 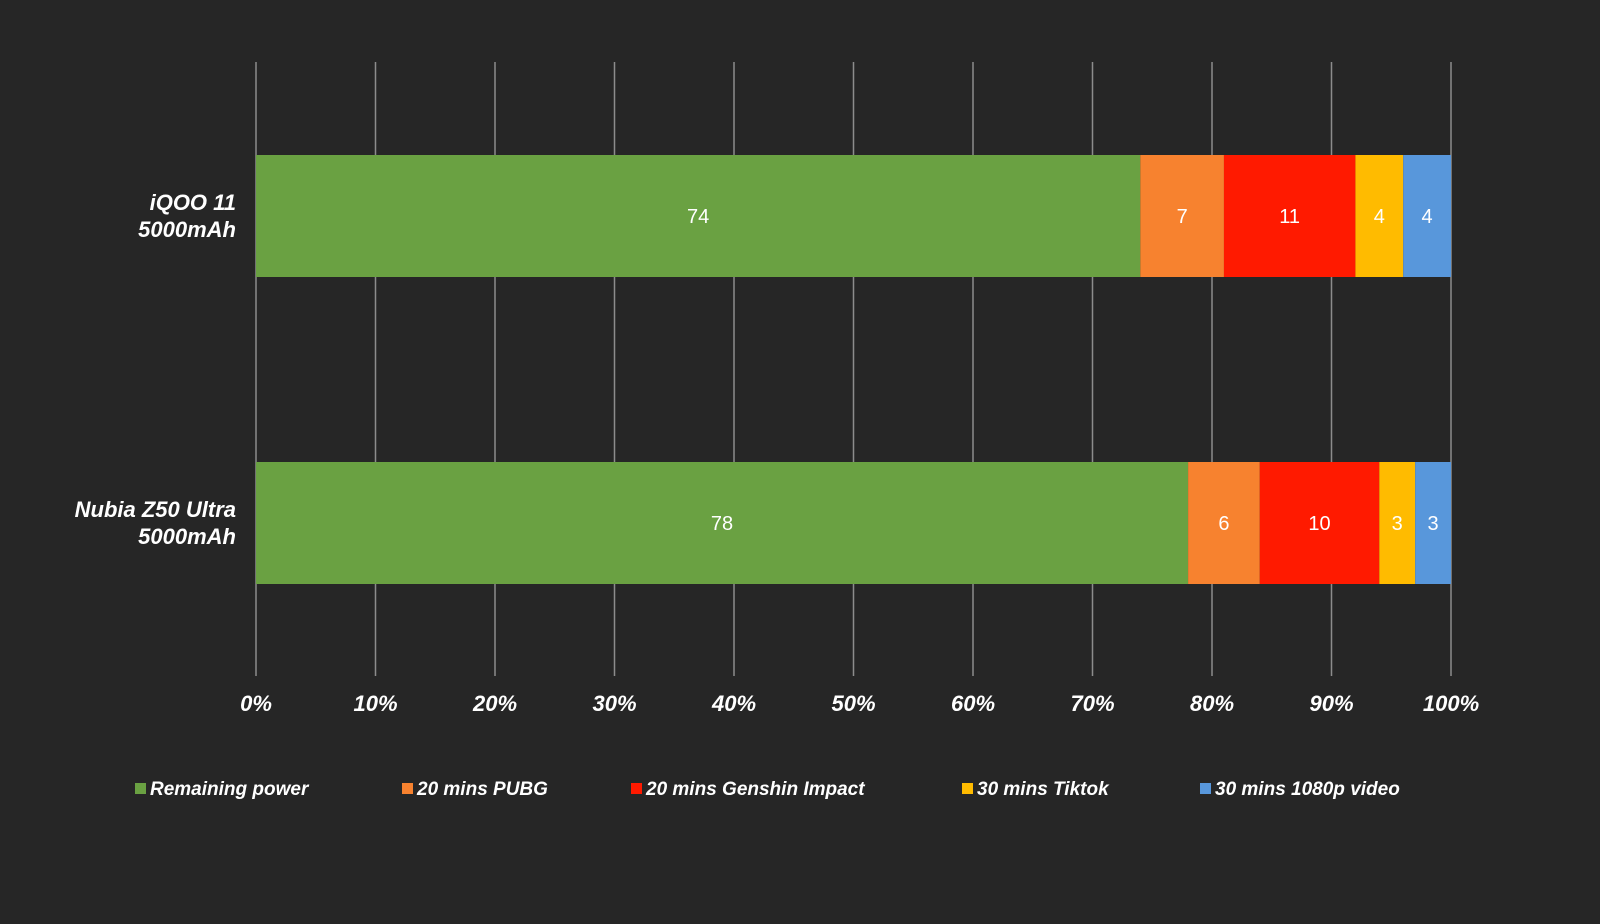 What do you see at coordinates (1212, 703) in the screenshot?
I see `tick-label: 80%` at bounding box center [1212, 703].